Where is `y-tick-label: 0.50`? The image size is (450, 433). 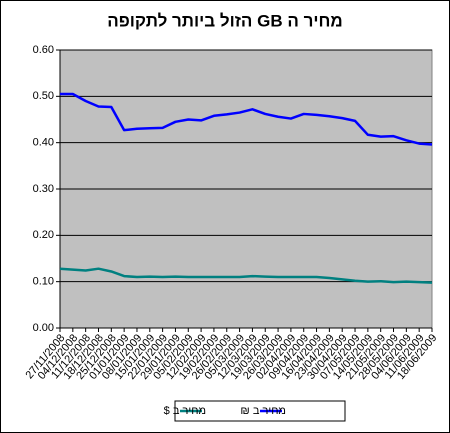
y-tick-label: 0.50 is located at coordinates (43, 96).